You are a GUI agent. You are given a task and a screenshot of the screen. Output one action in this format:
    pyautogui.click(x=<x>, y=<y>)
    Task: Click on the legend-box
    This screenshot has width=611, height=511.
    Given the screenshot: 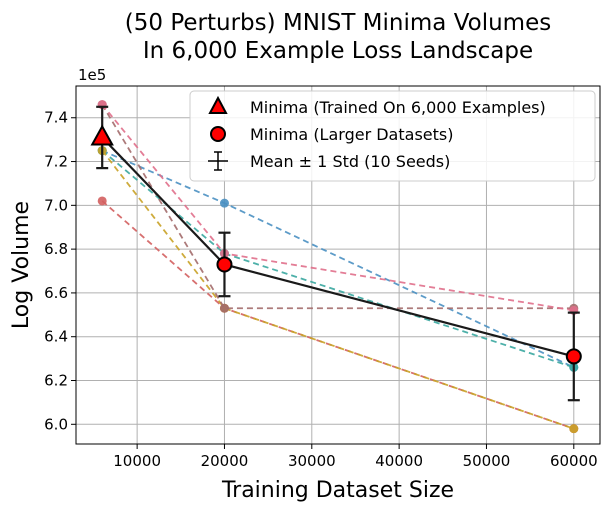 What is the action you would take?
    pyautogui.click(x=392, y=136)
    